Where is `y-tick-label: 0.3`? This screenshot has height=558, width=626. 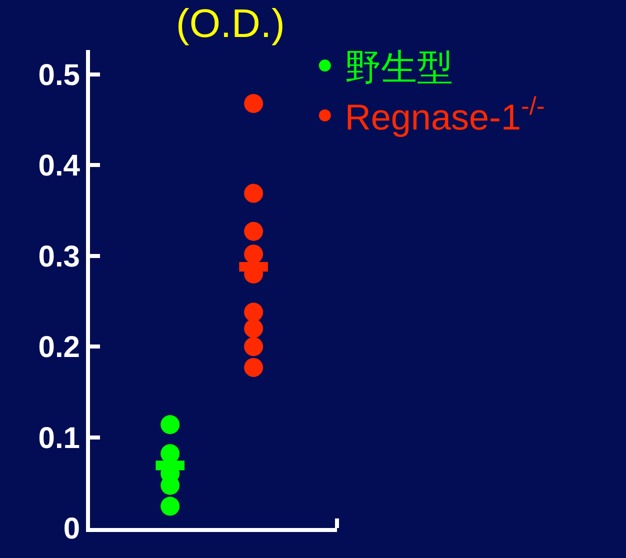 y-tick-label: 0.3 is located at coordinates (59, 257).